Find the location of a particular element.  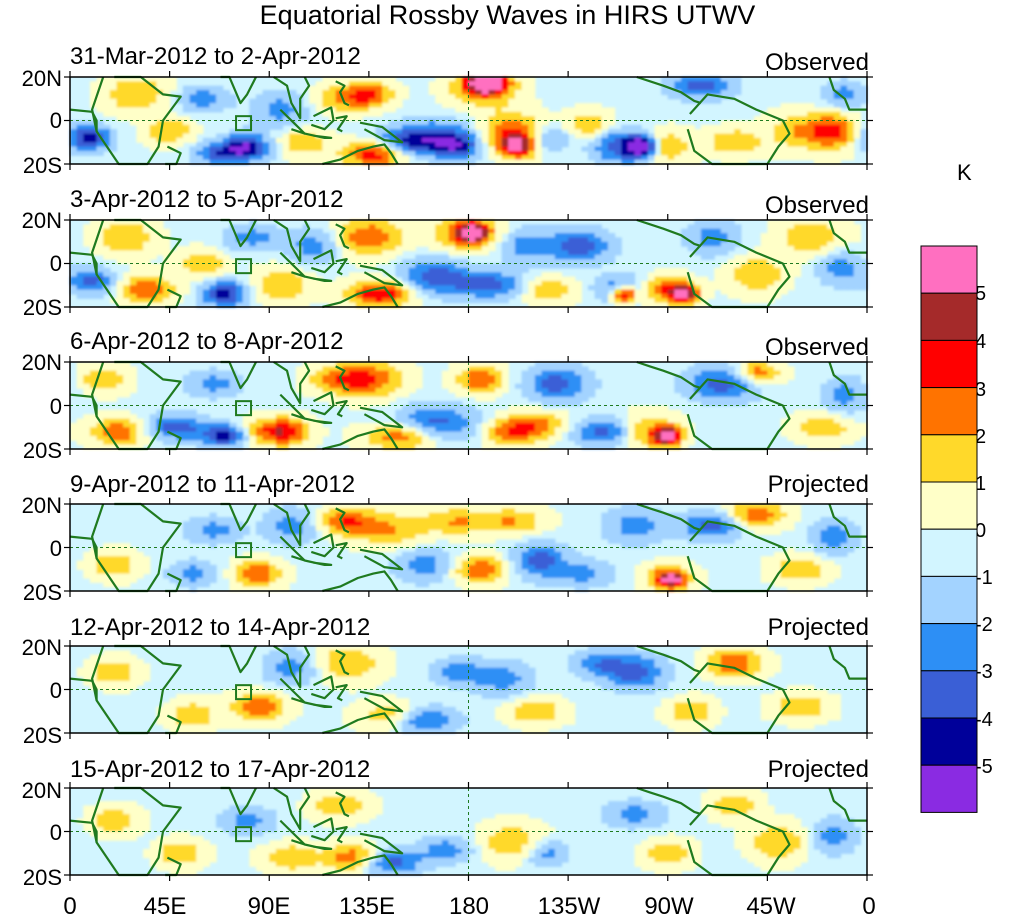

panel-2-status: Observed is located at coordinates (816, 205).